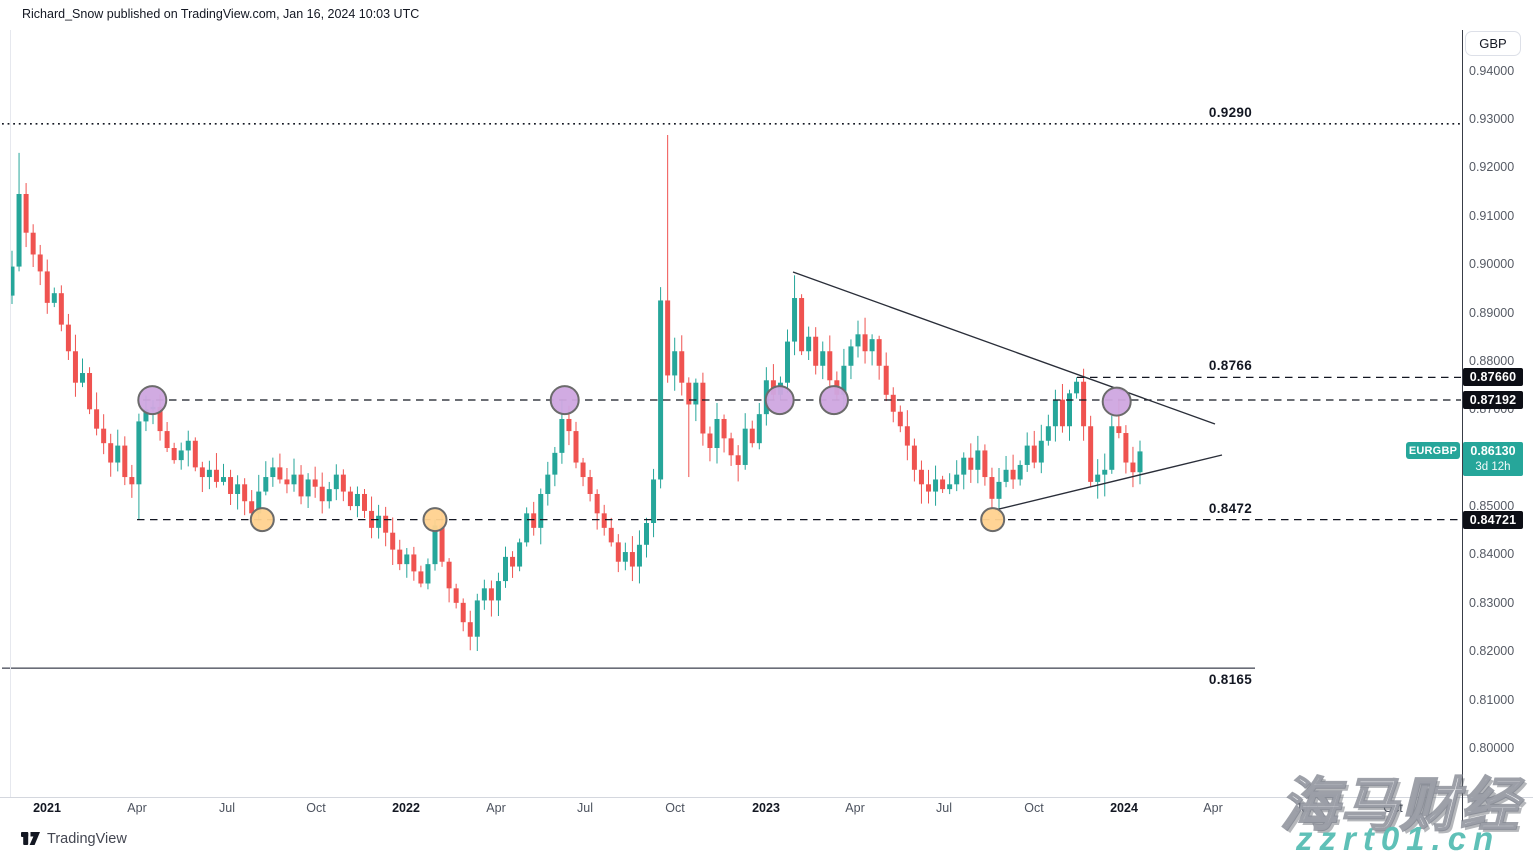 This screenshot has height=857, width=1533. Describe the element at coordinates (1462, 426) in the screenshot. I see `price-axis-border` at that location.